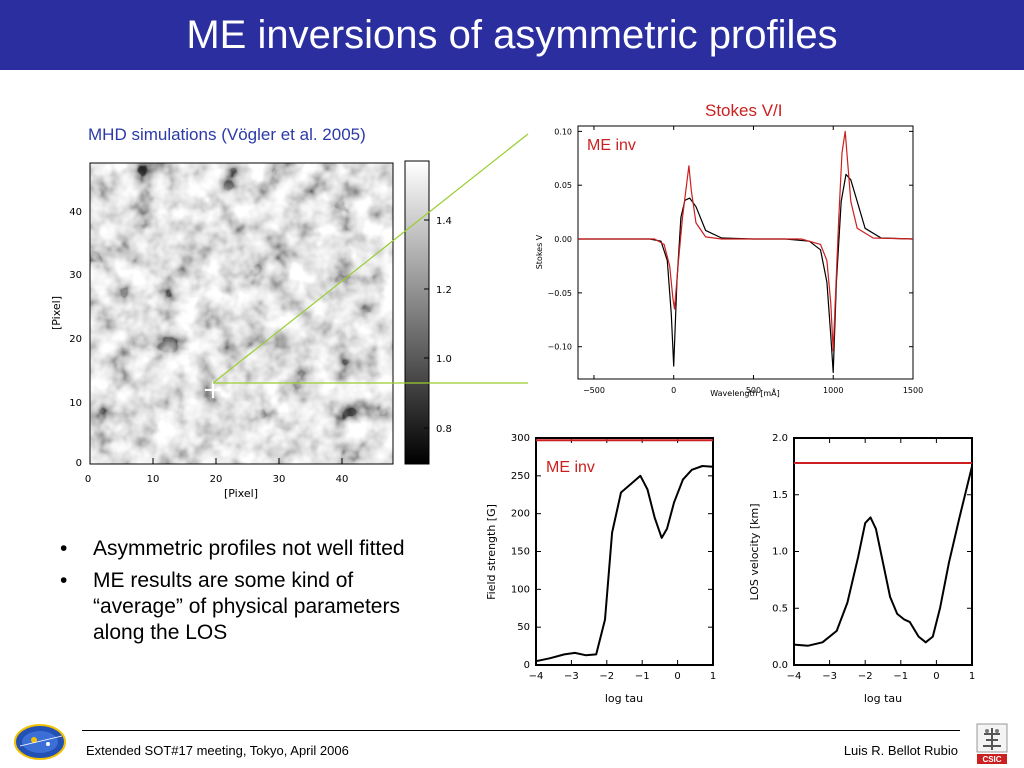 This screenshot has height=768, width=1024. What do you see at coordinates (75, 403) in the screenshot?
I see `sim-ytick: 10` at bounding box center [75, 403].